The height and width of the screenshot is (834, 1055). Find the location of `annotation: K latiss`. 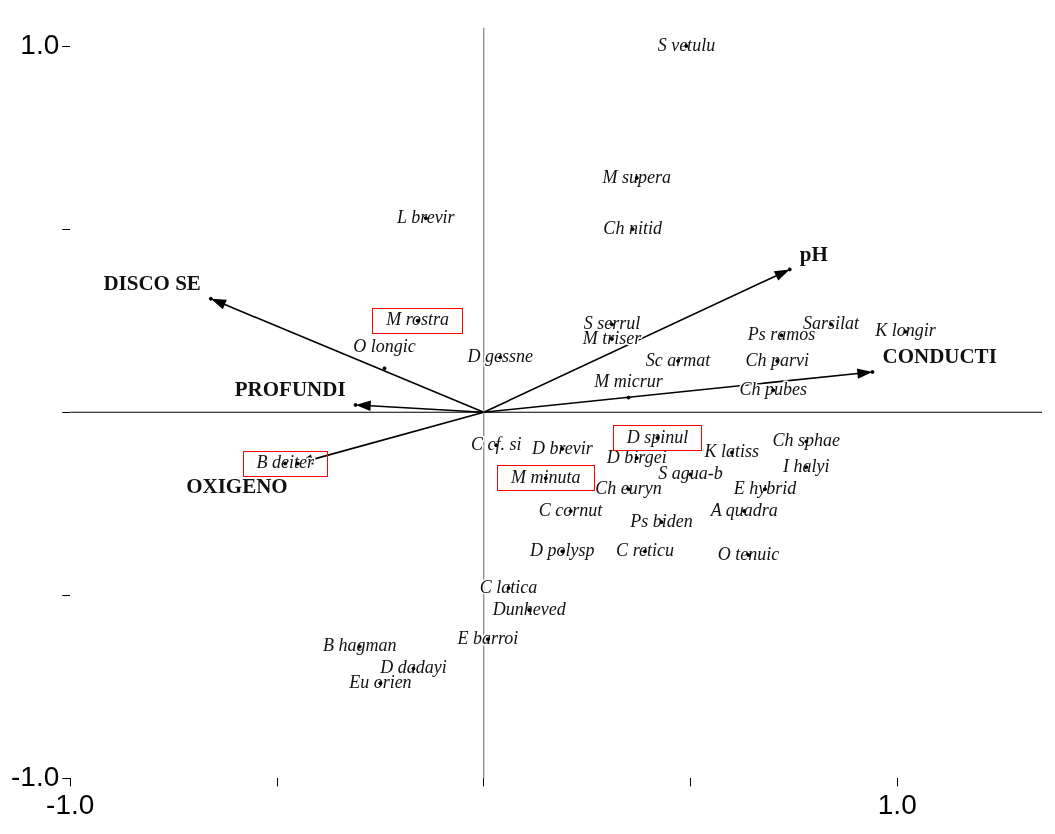

annotation: K latiss is located at coordinates (731, 451).